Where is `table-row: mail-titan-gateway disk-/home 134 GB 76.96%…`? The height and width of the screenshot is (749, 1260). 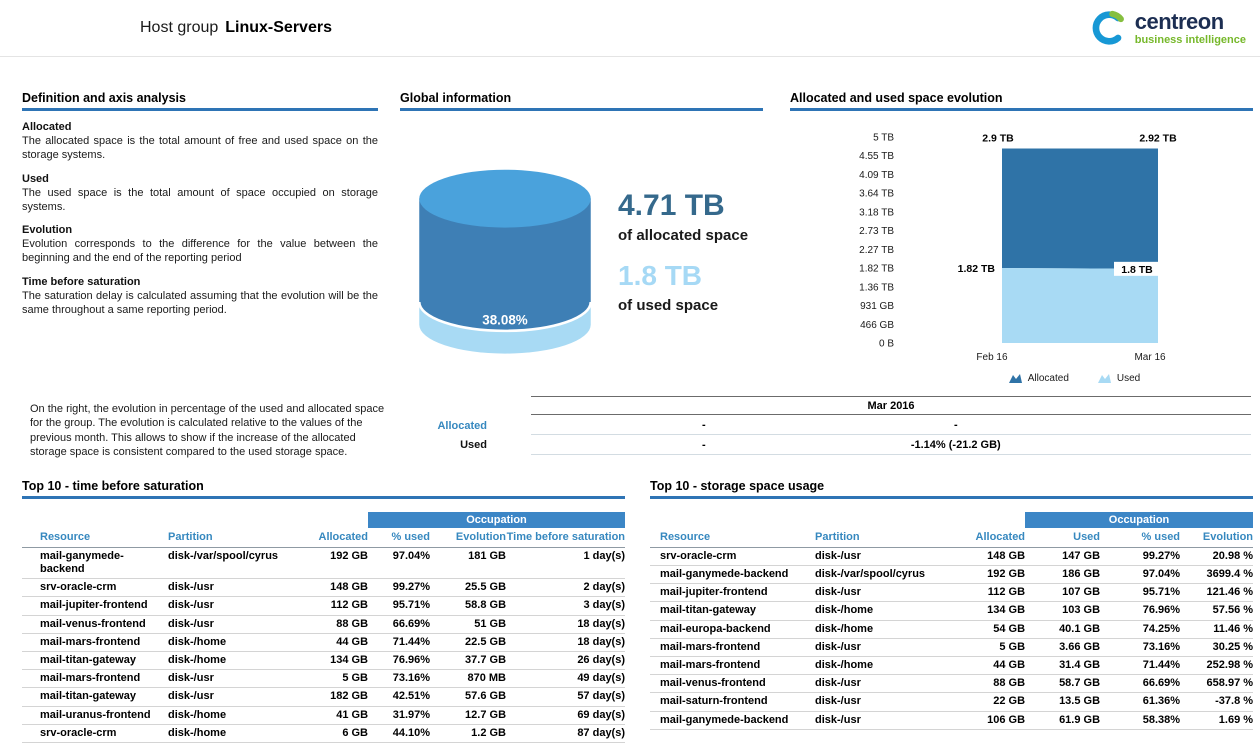
table-row: mail-titan-gateway disk-/home 134 GB 76.96%… is located at coordinates (324, 661).